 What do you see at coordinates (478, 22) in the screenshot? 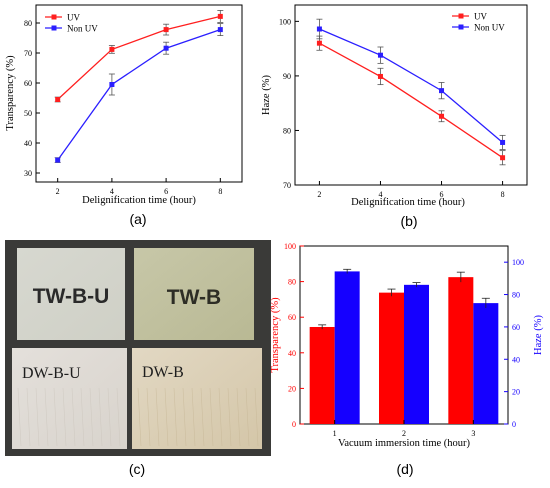
I see `chart-b-legend: UV Non UV` at bounding box center [478, 22].